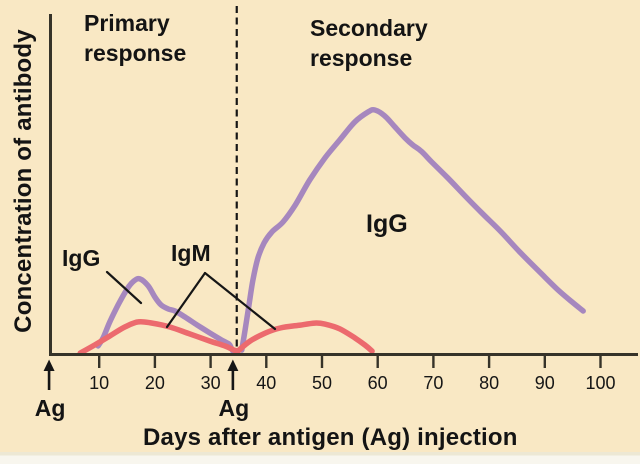  What do you see at coordinates (330, 437) in the screenshot?
I see `x-axis-label: Days after antigen (Ag) injection` at bounding box center [330, 437].